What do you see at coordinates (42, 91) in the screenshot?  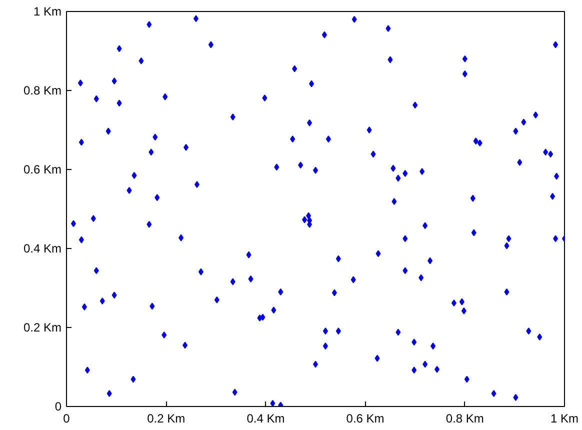 I see `y-tick-label: 0.8 Km` at bounding box center [42, 91].